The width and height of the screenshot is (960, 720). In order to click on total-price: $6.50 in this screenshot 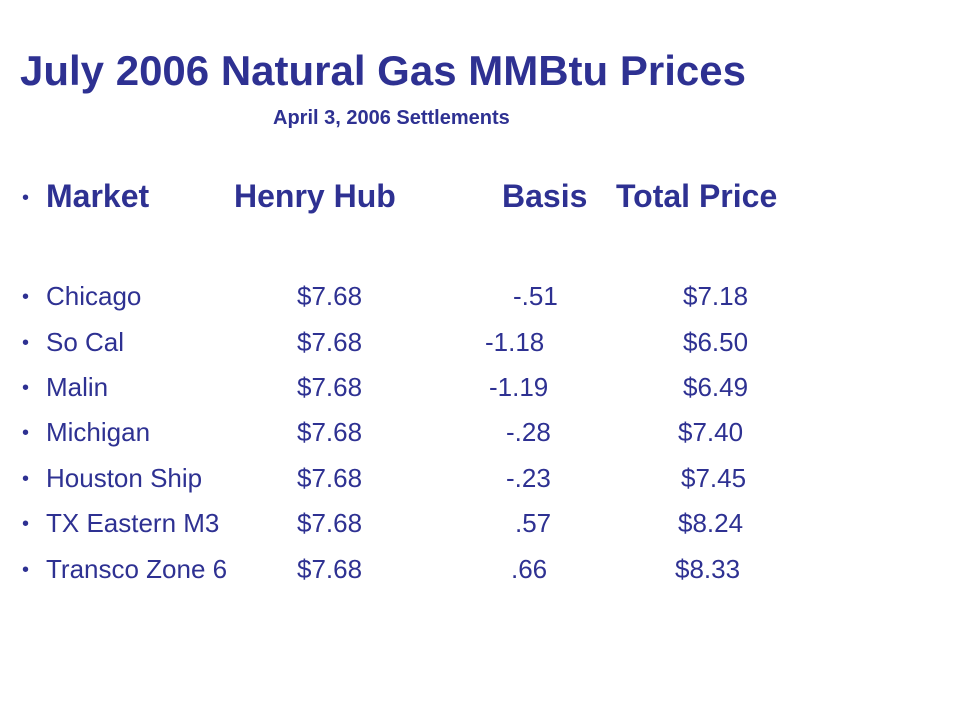, I will do `click(716, 342)`.